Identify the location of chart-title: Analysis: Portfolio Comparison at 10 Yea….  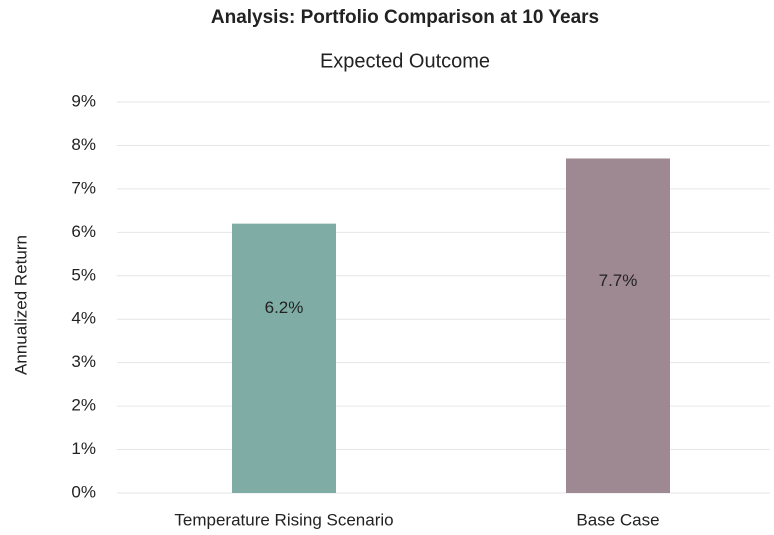
(405, 17).